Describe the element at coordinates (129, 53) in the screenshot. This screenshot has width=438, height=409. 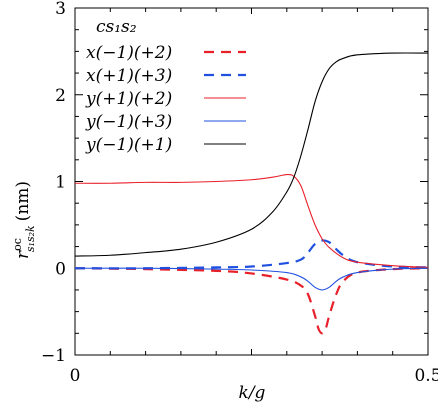
I see `legend-label-0: x(−1)(+2)` at that location.